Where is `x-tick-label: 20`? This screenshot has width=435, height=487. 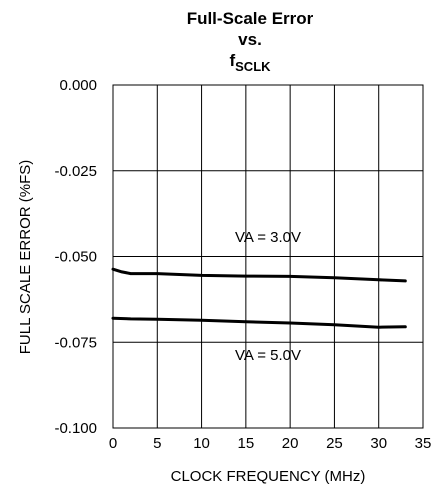 x-tick-label: 20 is located at coordinates (290, 443).